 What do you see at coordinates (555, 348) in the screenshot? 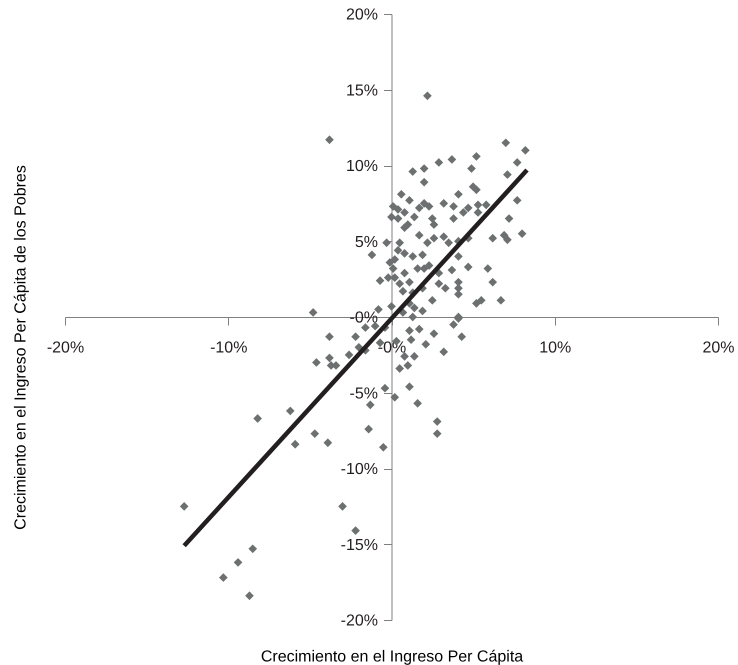
I see `x-tick-label: 10%` at bounding box center [555, 348].